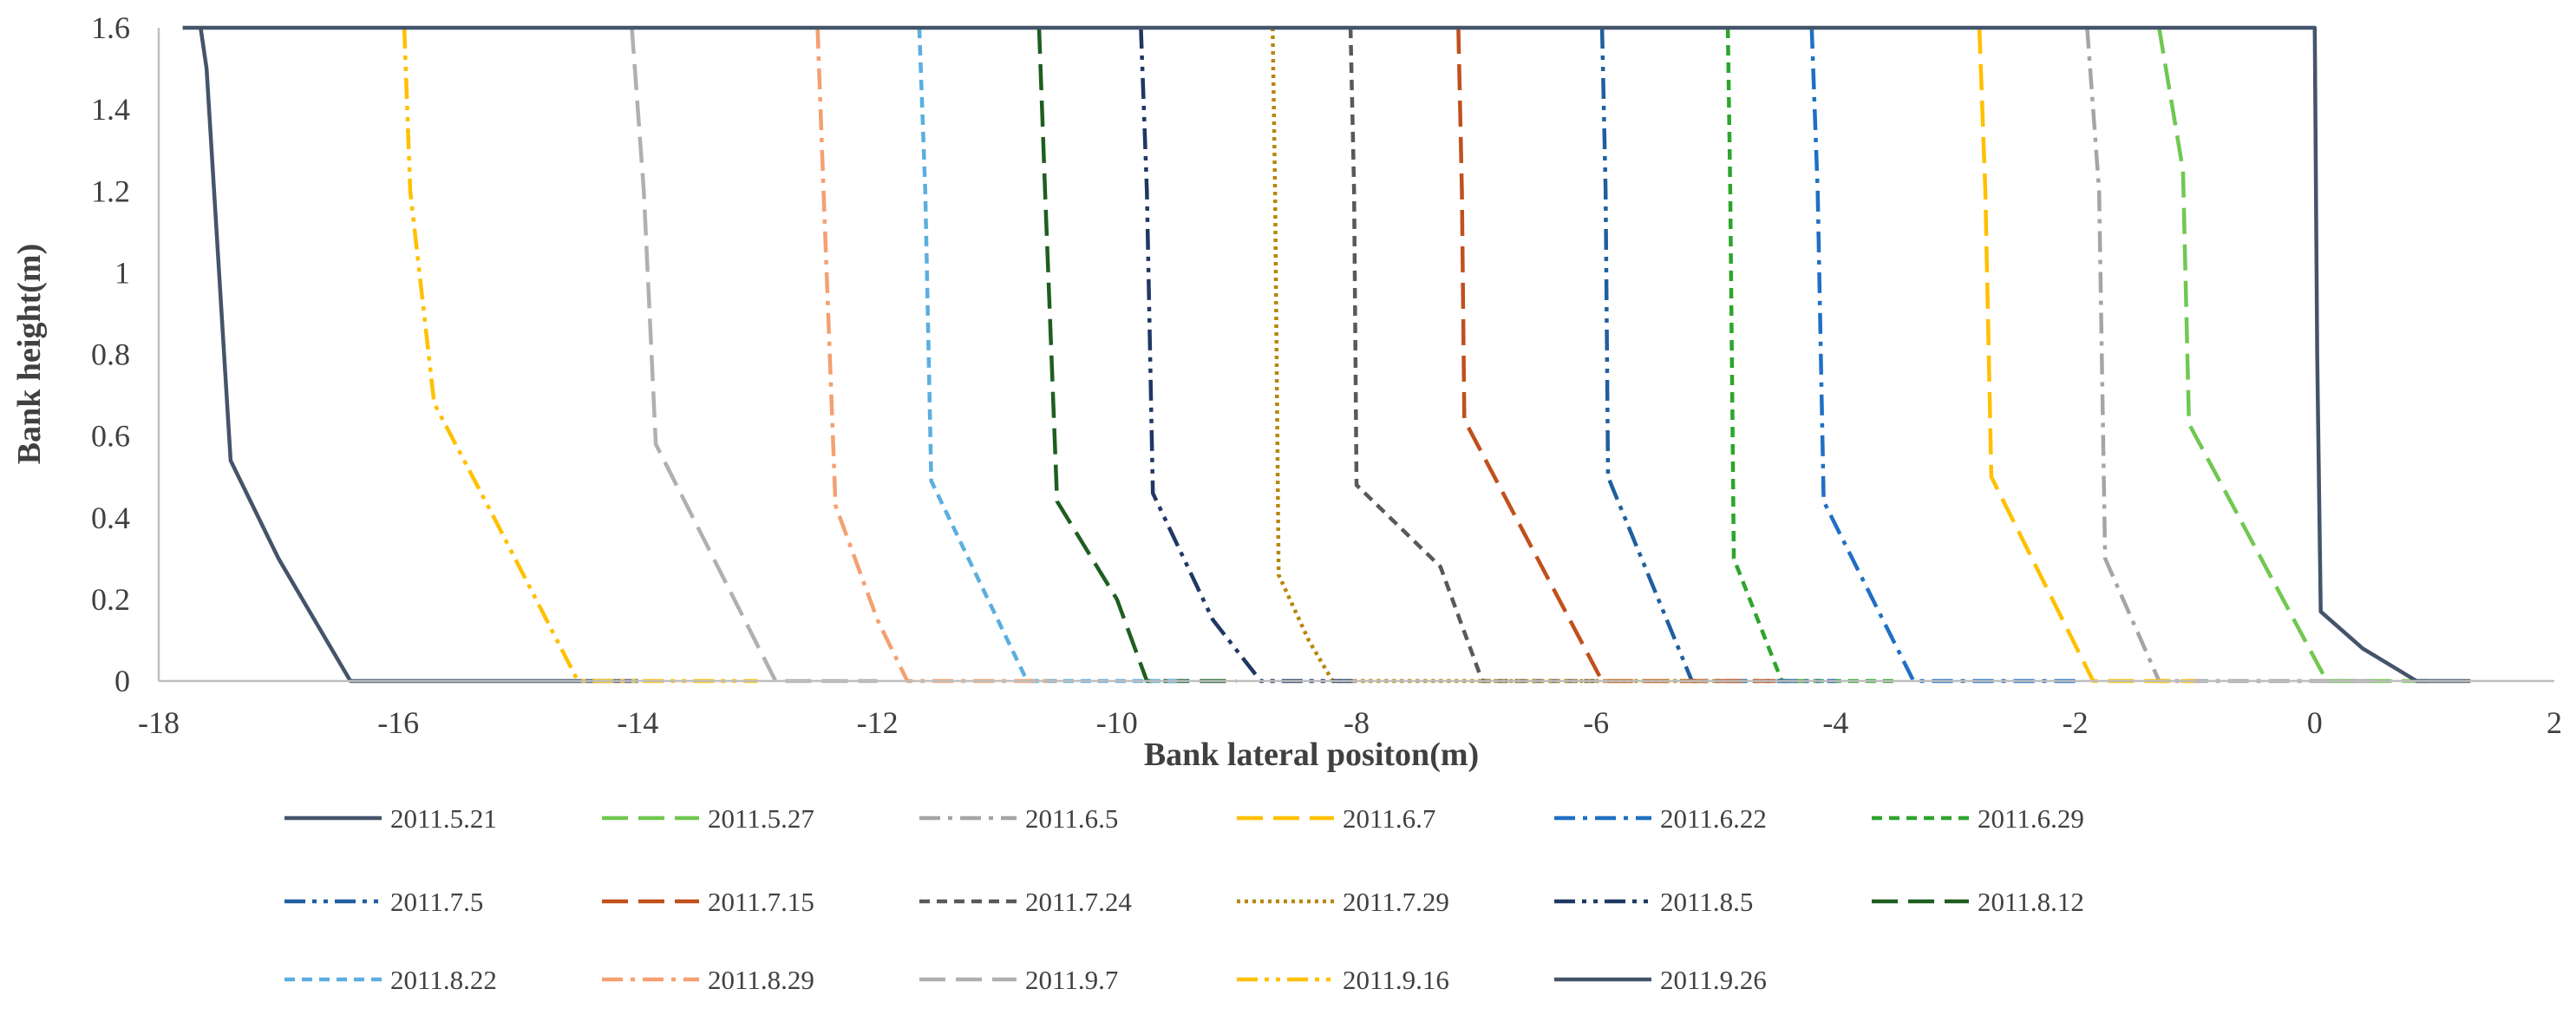  What do you see at coordinates (1653, 902) in the screenshot?
I see `legend-item-2011-8-5: 2011.8.5` at bounding box center [1653, 902].